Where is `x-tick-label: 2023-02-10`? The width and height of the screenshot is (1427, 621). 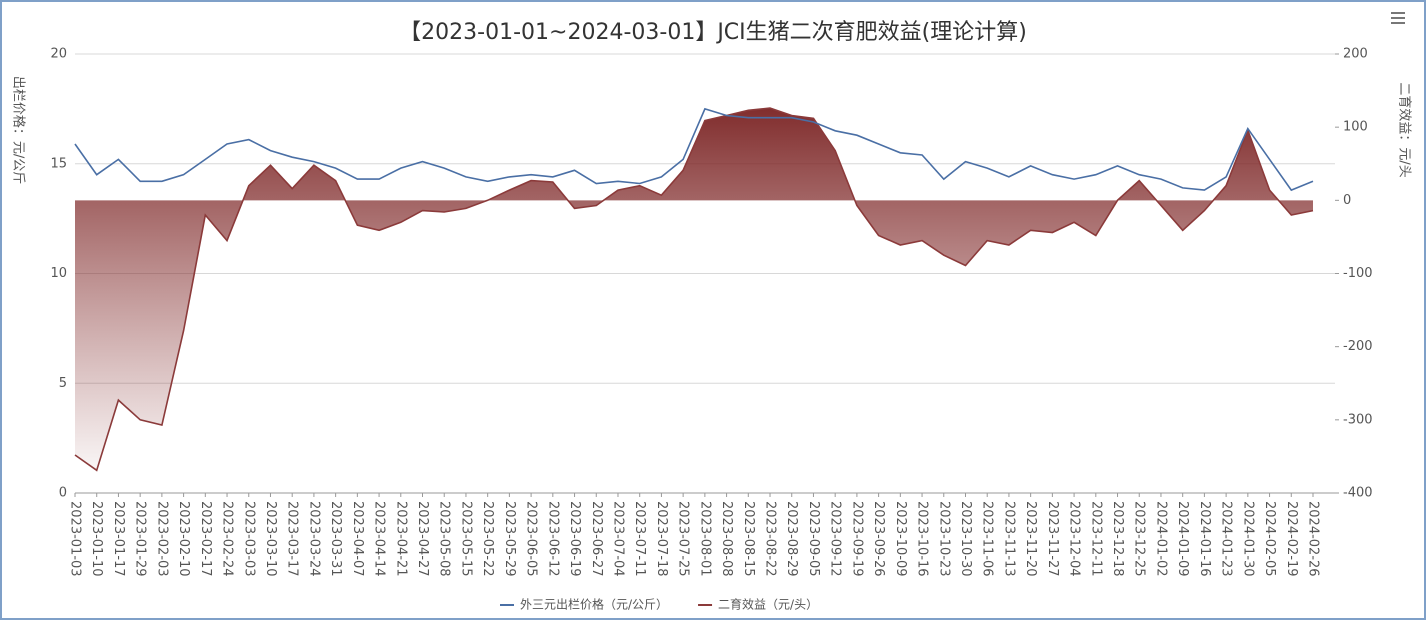 x-tick-label: 2023-02-10 is located at coordinates (183, 539).